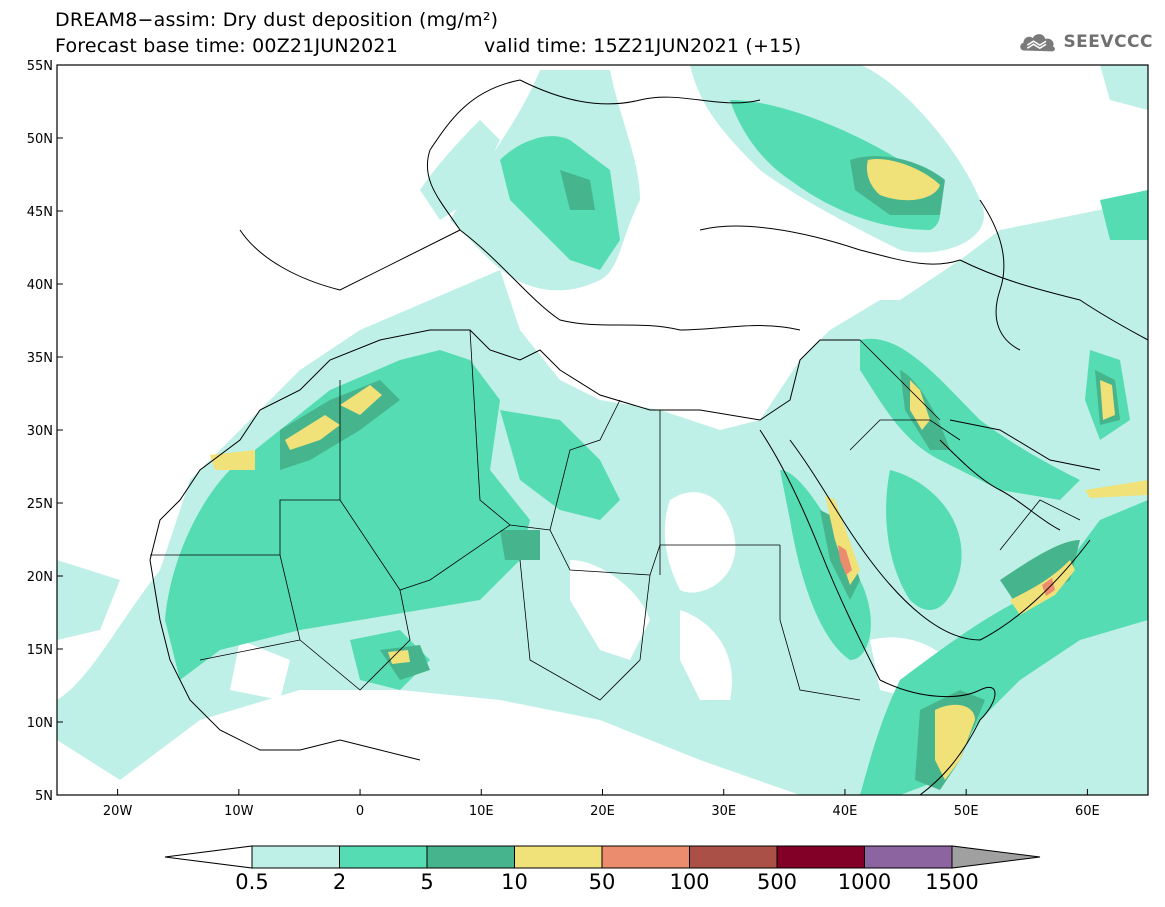 This screenshot has height=907, width=1165. What do you see at coordinates (118, 811) in the screenshot?
I see `lon-label: 20W` at bounding box center [118, 811].